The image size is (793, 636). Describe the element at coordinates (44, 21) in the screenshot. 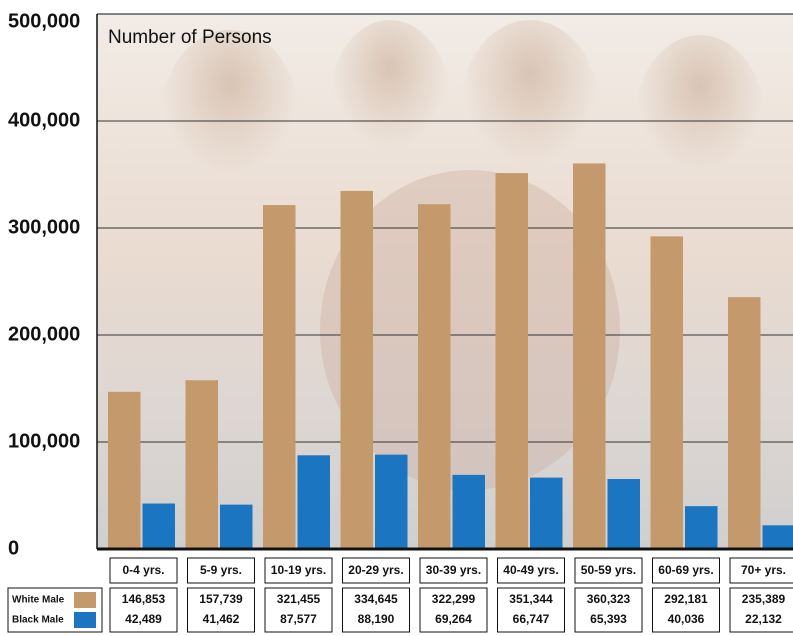

I see `y-tick-label: 500,000` at that location.